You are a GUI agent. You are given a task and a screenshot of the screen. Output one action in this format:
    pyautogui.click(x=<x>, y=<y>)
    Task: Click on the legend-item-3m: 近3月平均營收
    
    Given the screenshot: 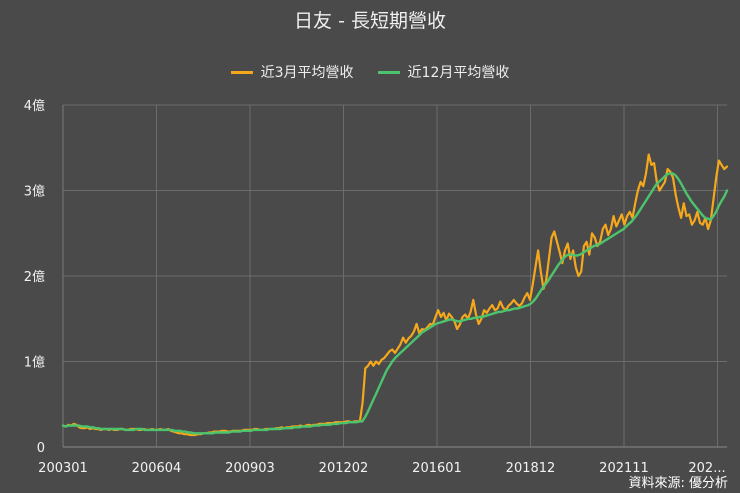 What is the action you would take?
    pyautogui.click(x=292, y=72)
    